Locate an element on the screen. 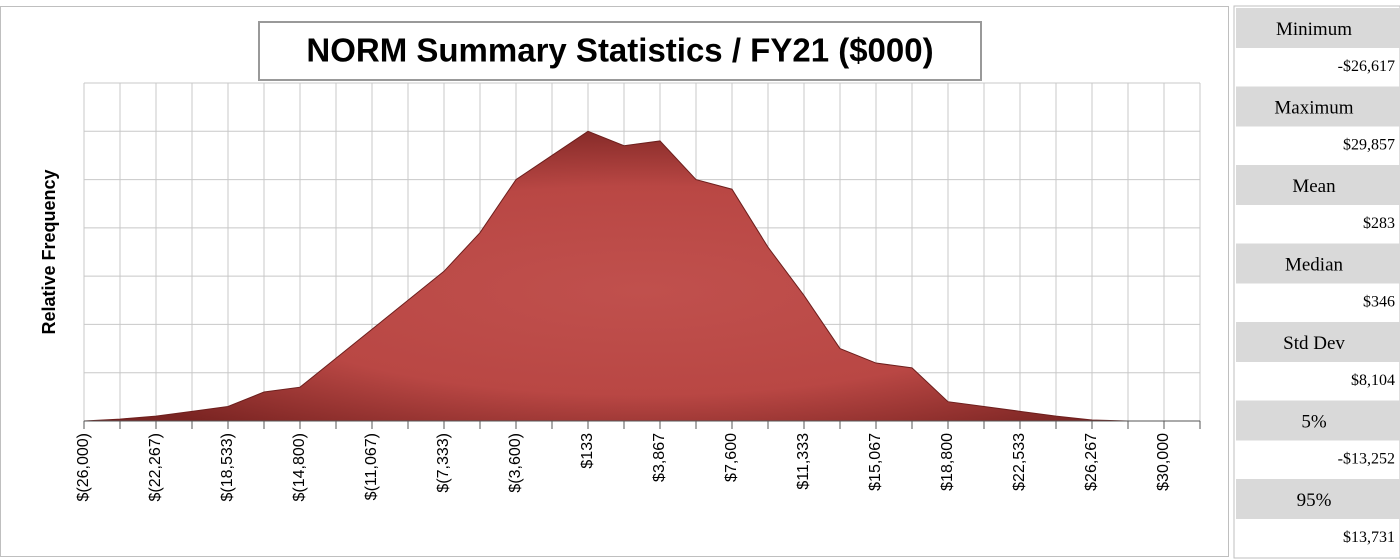  stat-value: $13,731 is located at coordinates (1369, 537).